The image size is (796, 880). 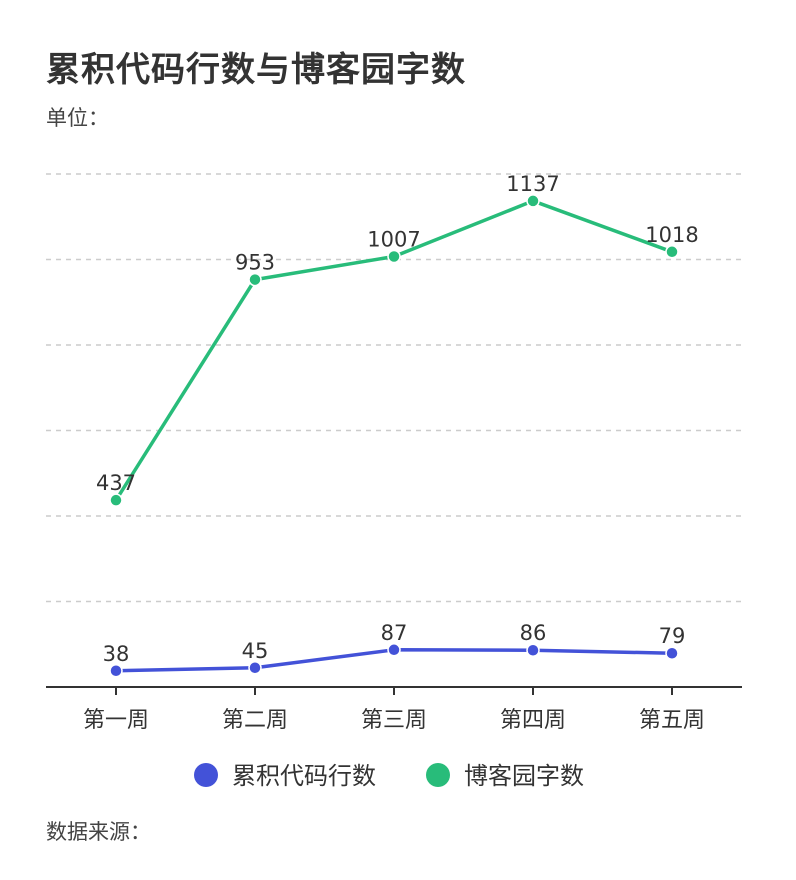 I want to click on unit-label: 单位：, so click(x=77, y=118).